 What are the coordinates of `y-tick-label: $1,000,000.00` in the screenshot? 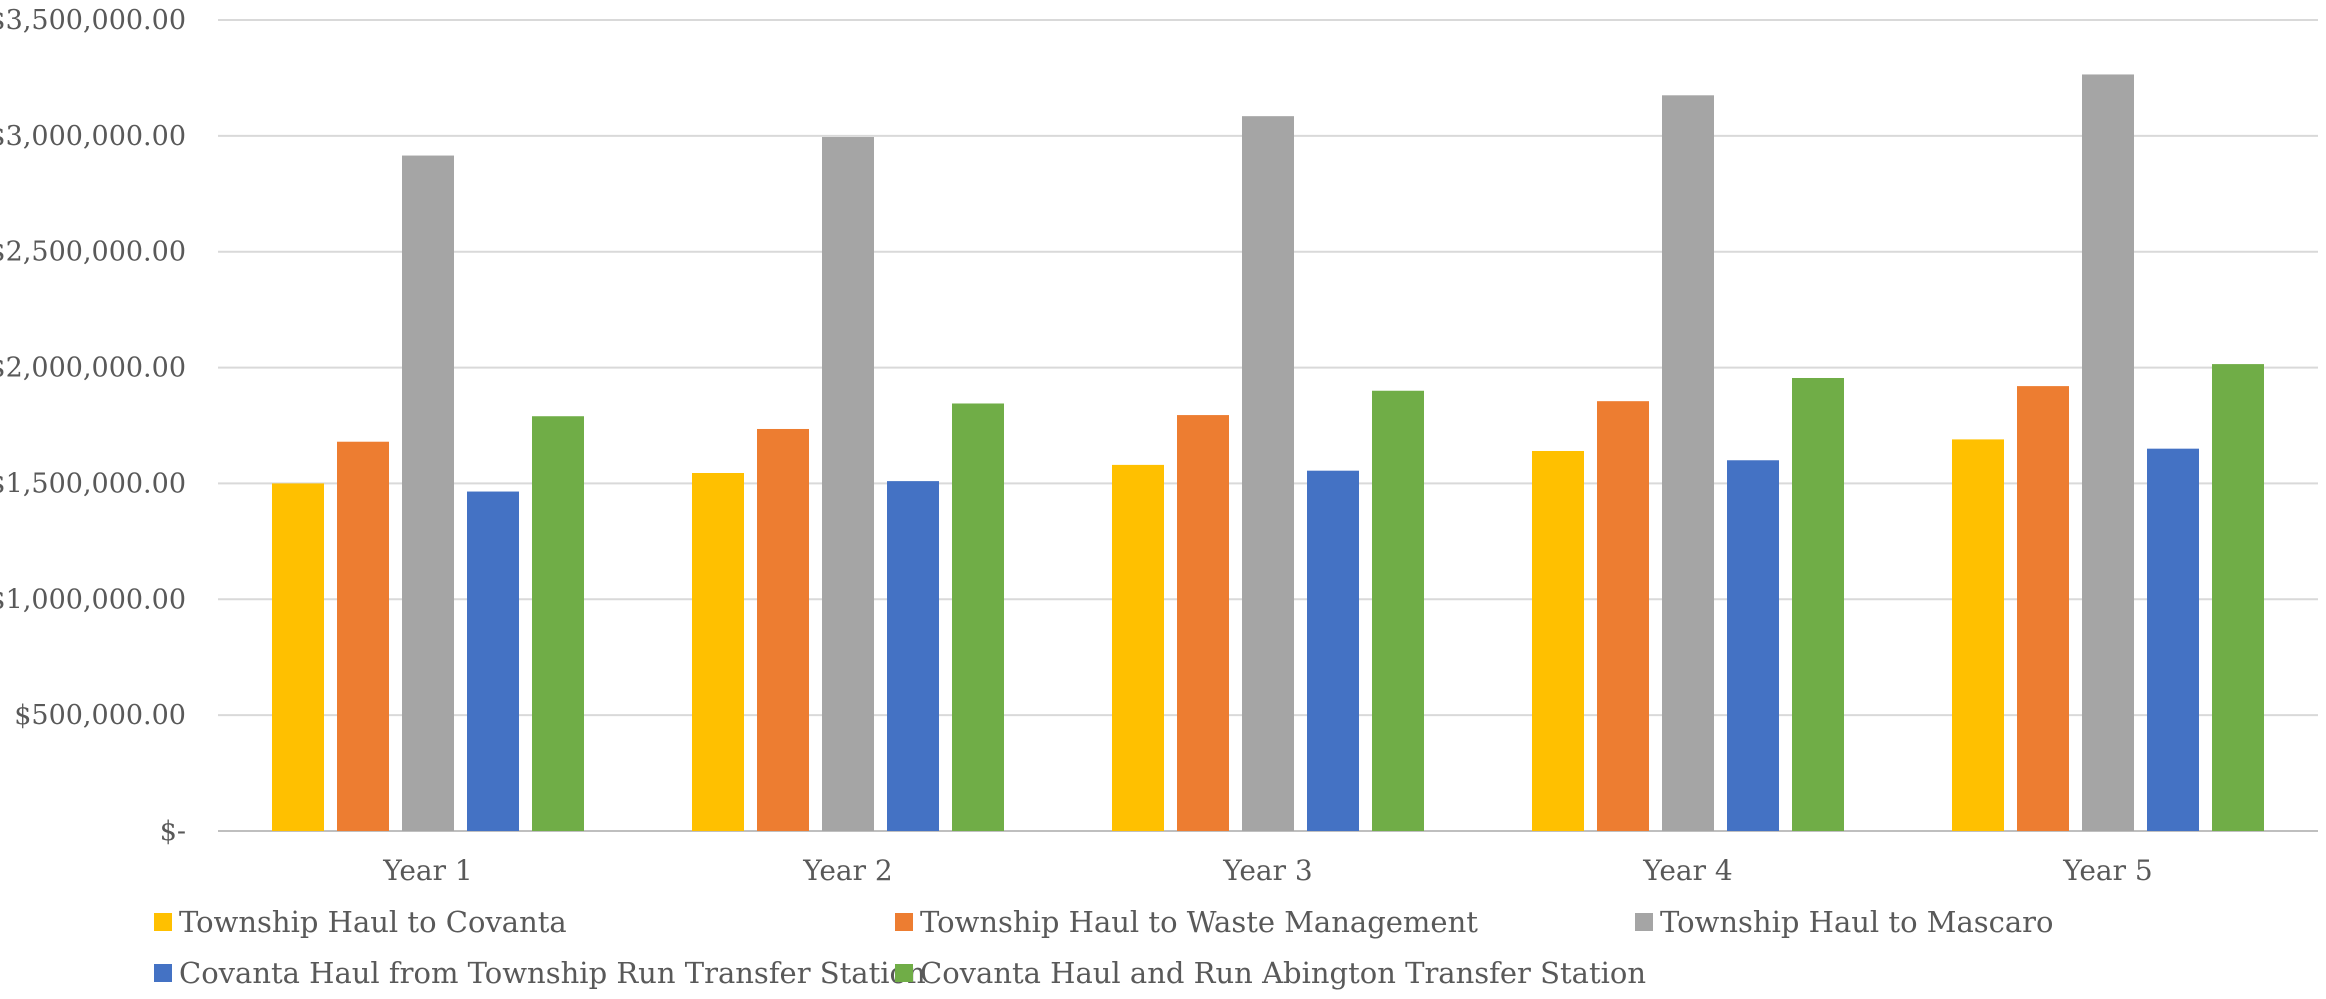 It's located at (93, 599).